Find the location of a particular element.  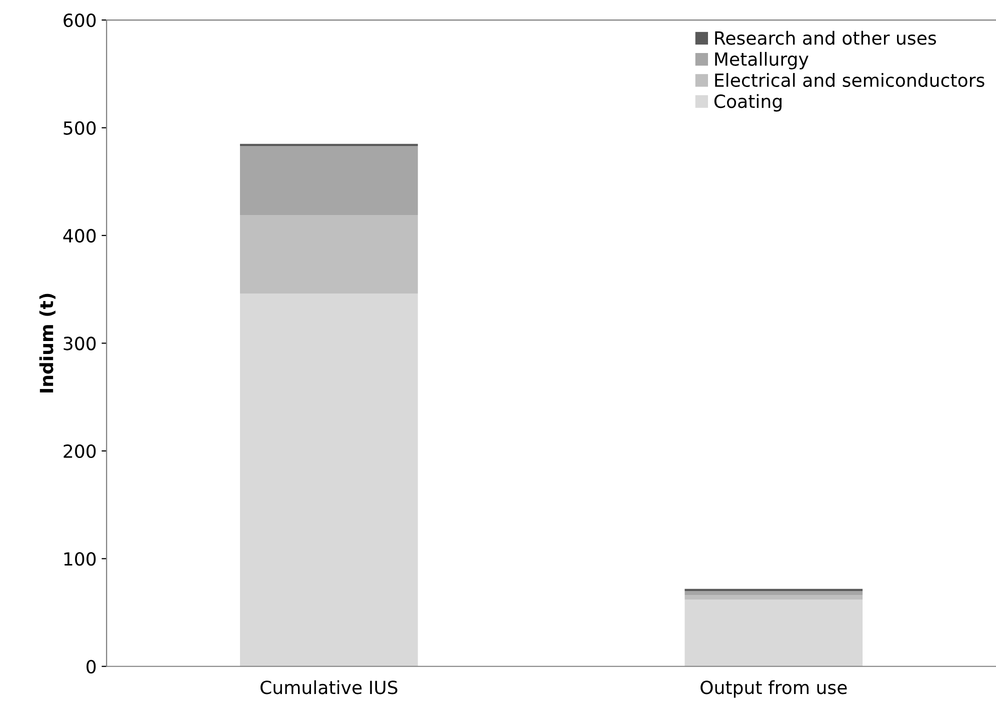

x-tick-label: Output from use is located at coordinates (773, 689).